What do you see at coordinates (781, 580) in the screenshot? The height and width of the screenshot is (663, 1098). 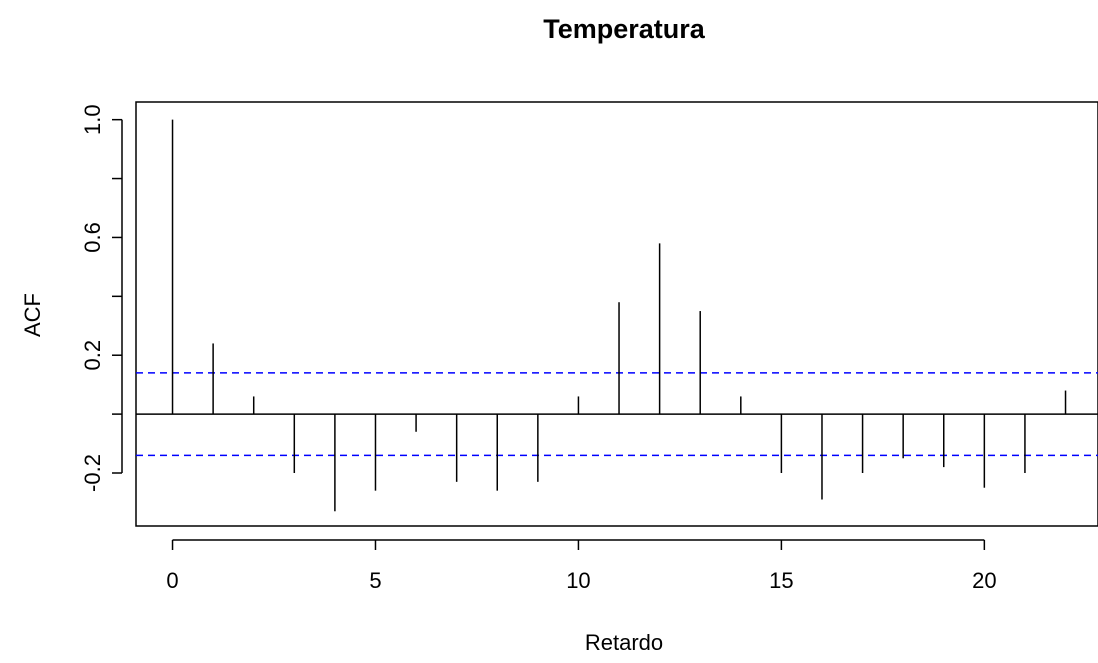 I see `x-tick-label: 15` at bounding box center [781, 580].